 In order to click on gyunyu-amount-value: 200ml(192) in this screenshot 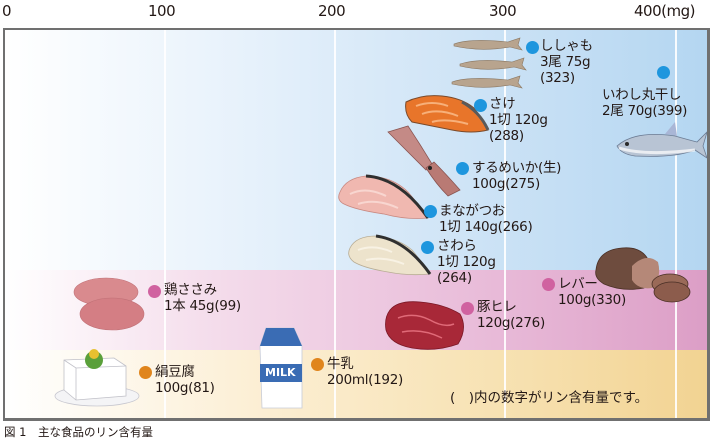, I will do `click(365, 380)`.